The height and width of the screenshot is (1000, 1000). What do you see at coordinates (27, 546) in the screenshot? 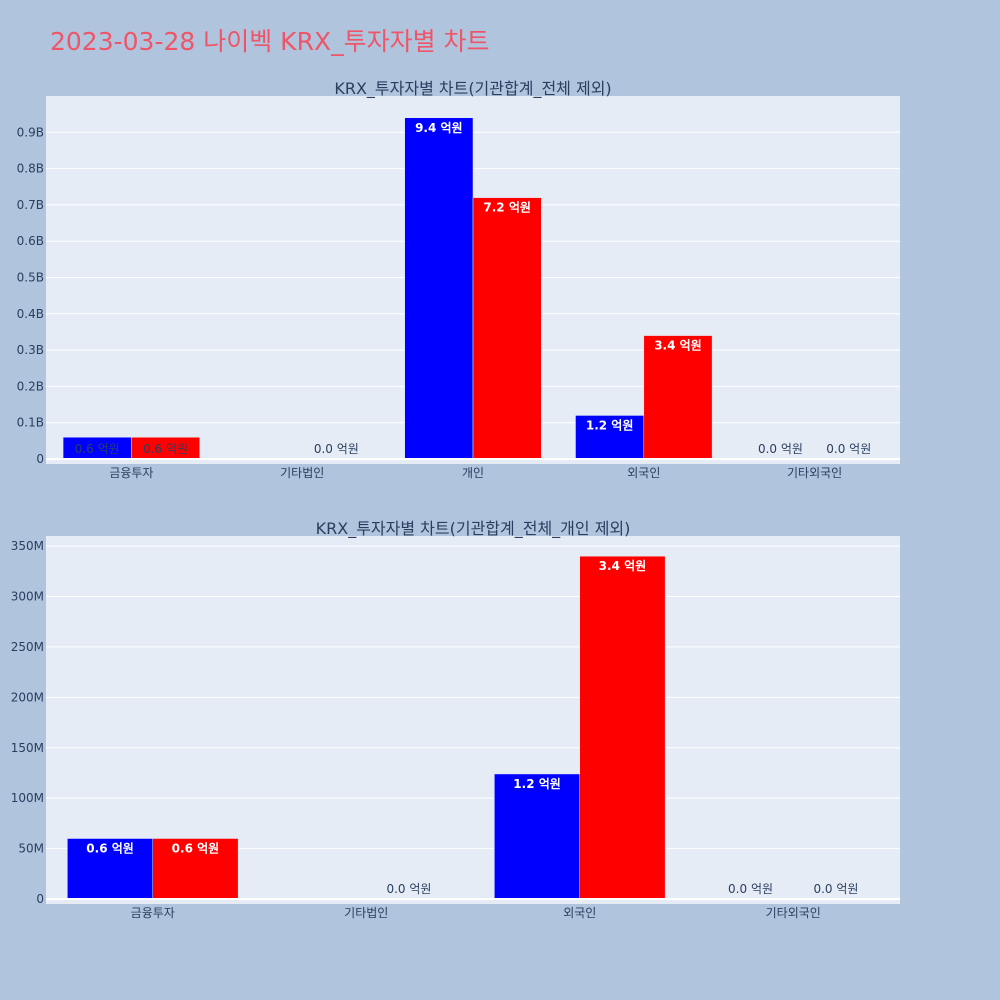
I see `y-tick-label: 350M` at bounding box center [27, 546].